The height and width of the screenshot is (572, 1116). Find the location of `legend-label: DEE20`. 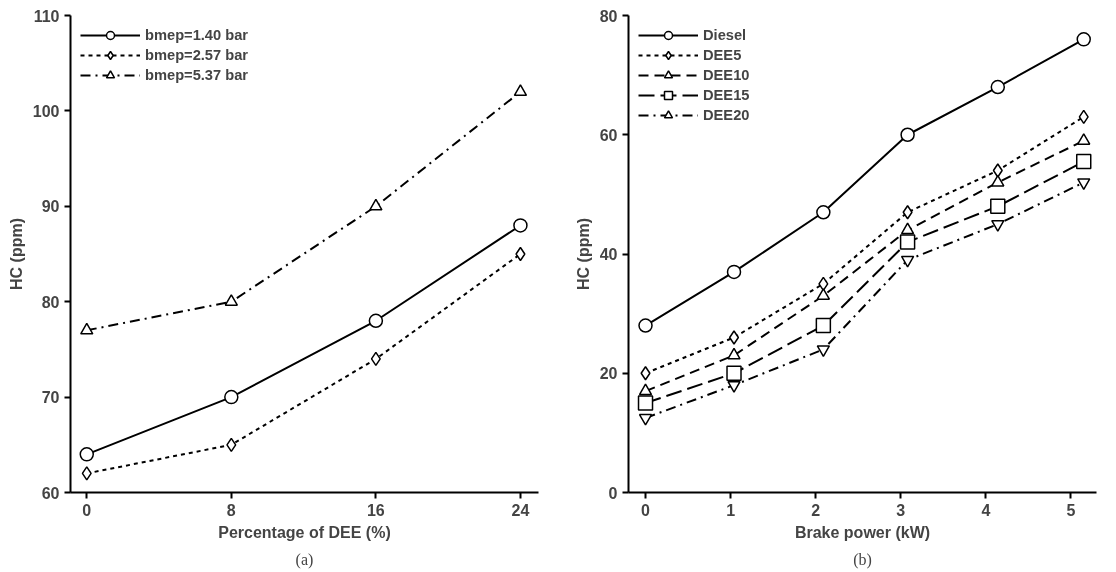

legend-label: DEE20 is located at coordinates (726, 115).